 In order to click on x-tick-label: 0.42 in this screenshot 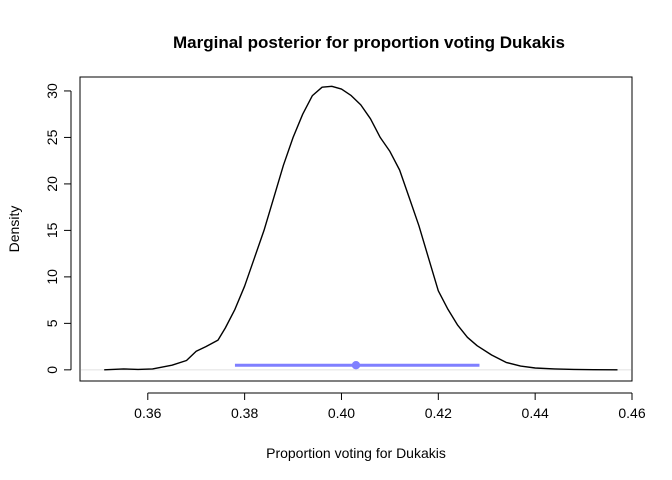, I will do `click(438, 413)`.